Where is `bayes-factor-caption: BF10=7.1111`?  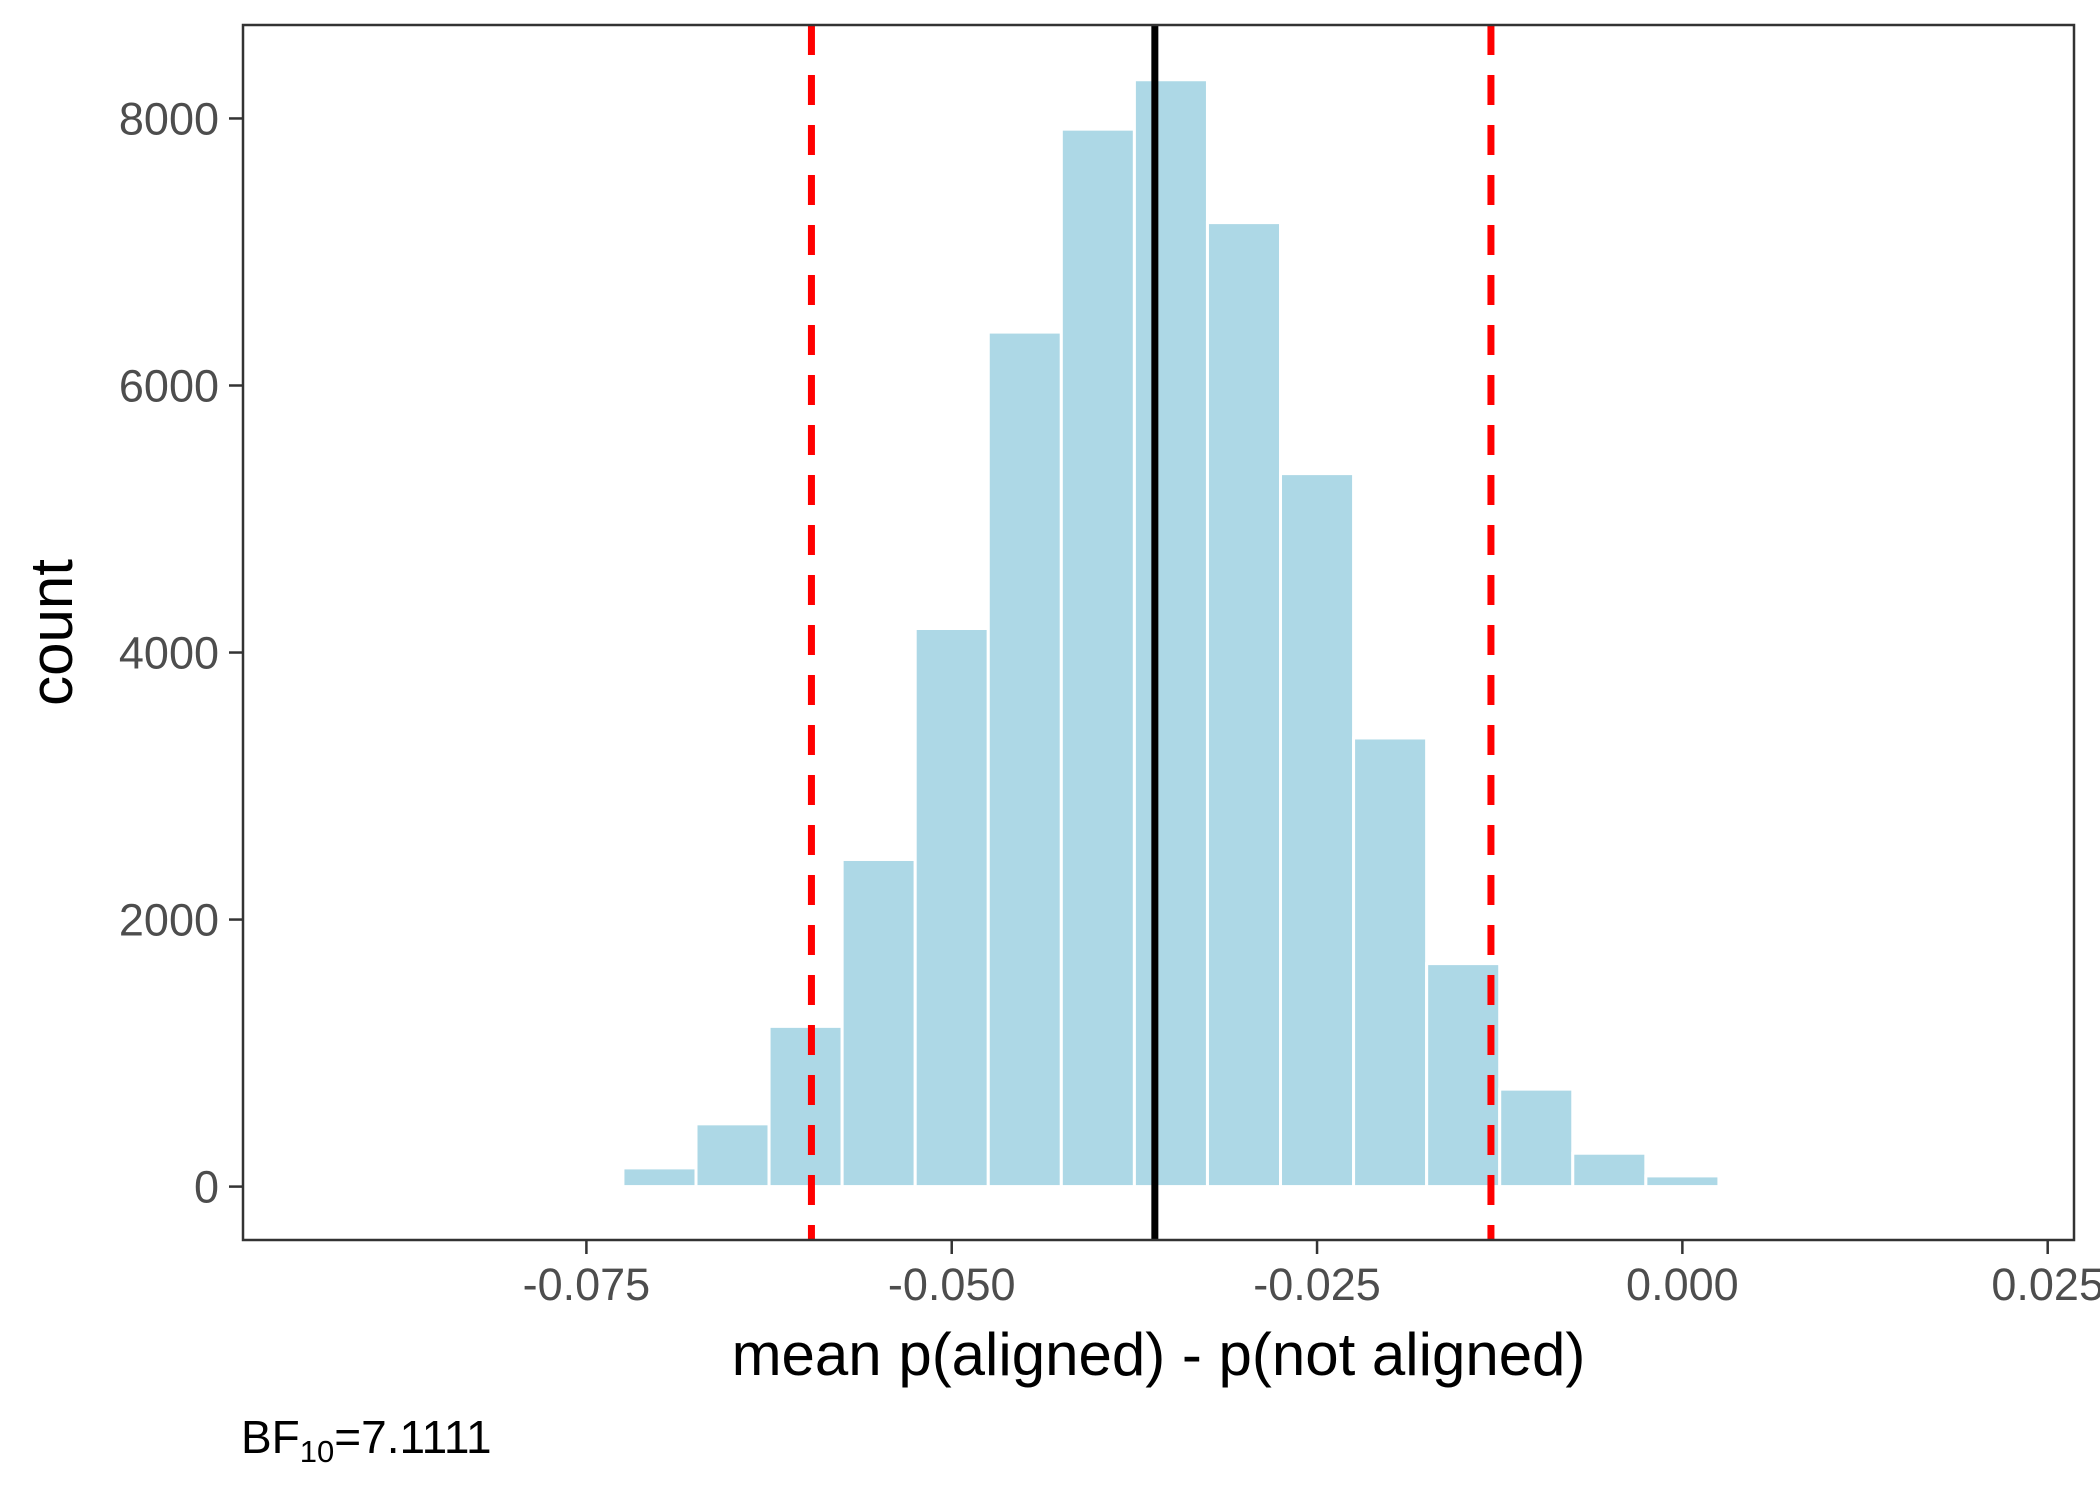
bayes-factor-caption: BF10=7.1111 is located at coordinates (366, 1440).